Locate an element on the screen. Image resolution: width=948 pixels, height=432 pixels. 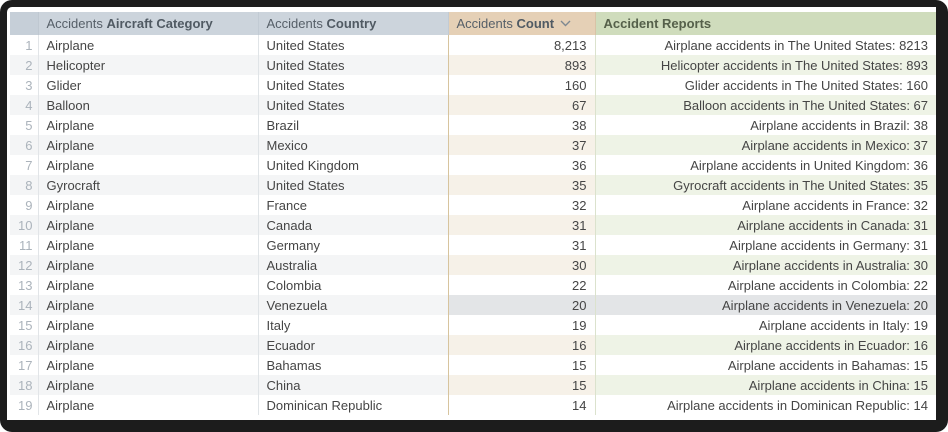
cell-accident-report: Airplane accidents in Bahamas: 15 is located at coordinates (765, 365).